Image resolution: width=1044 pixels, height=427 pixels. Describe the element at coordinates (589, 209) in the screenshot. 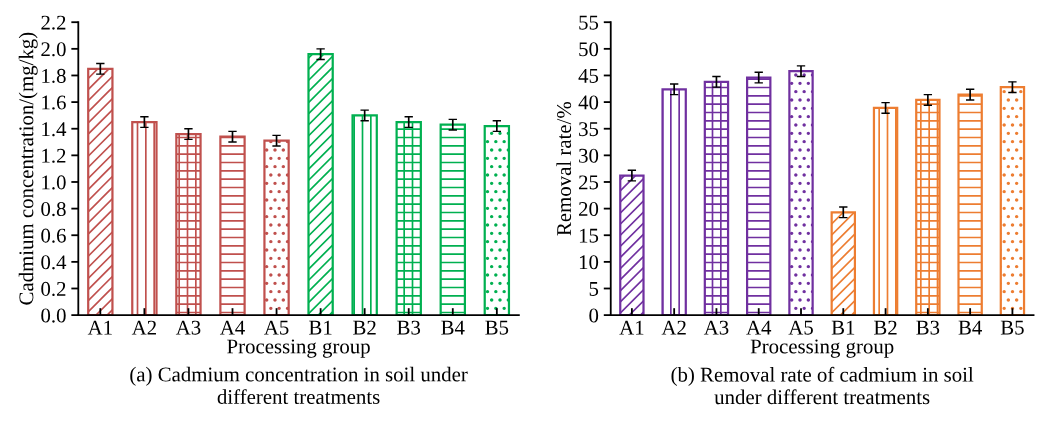

I see `y-tick-label: 20` at that location.